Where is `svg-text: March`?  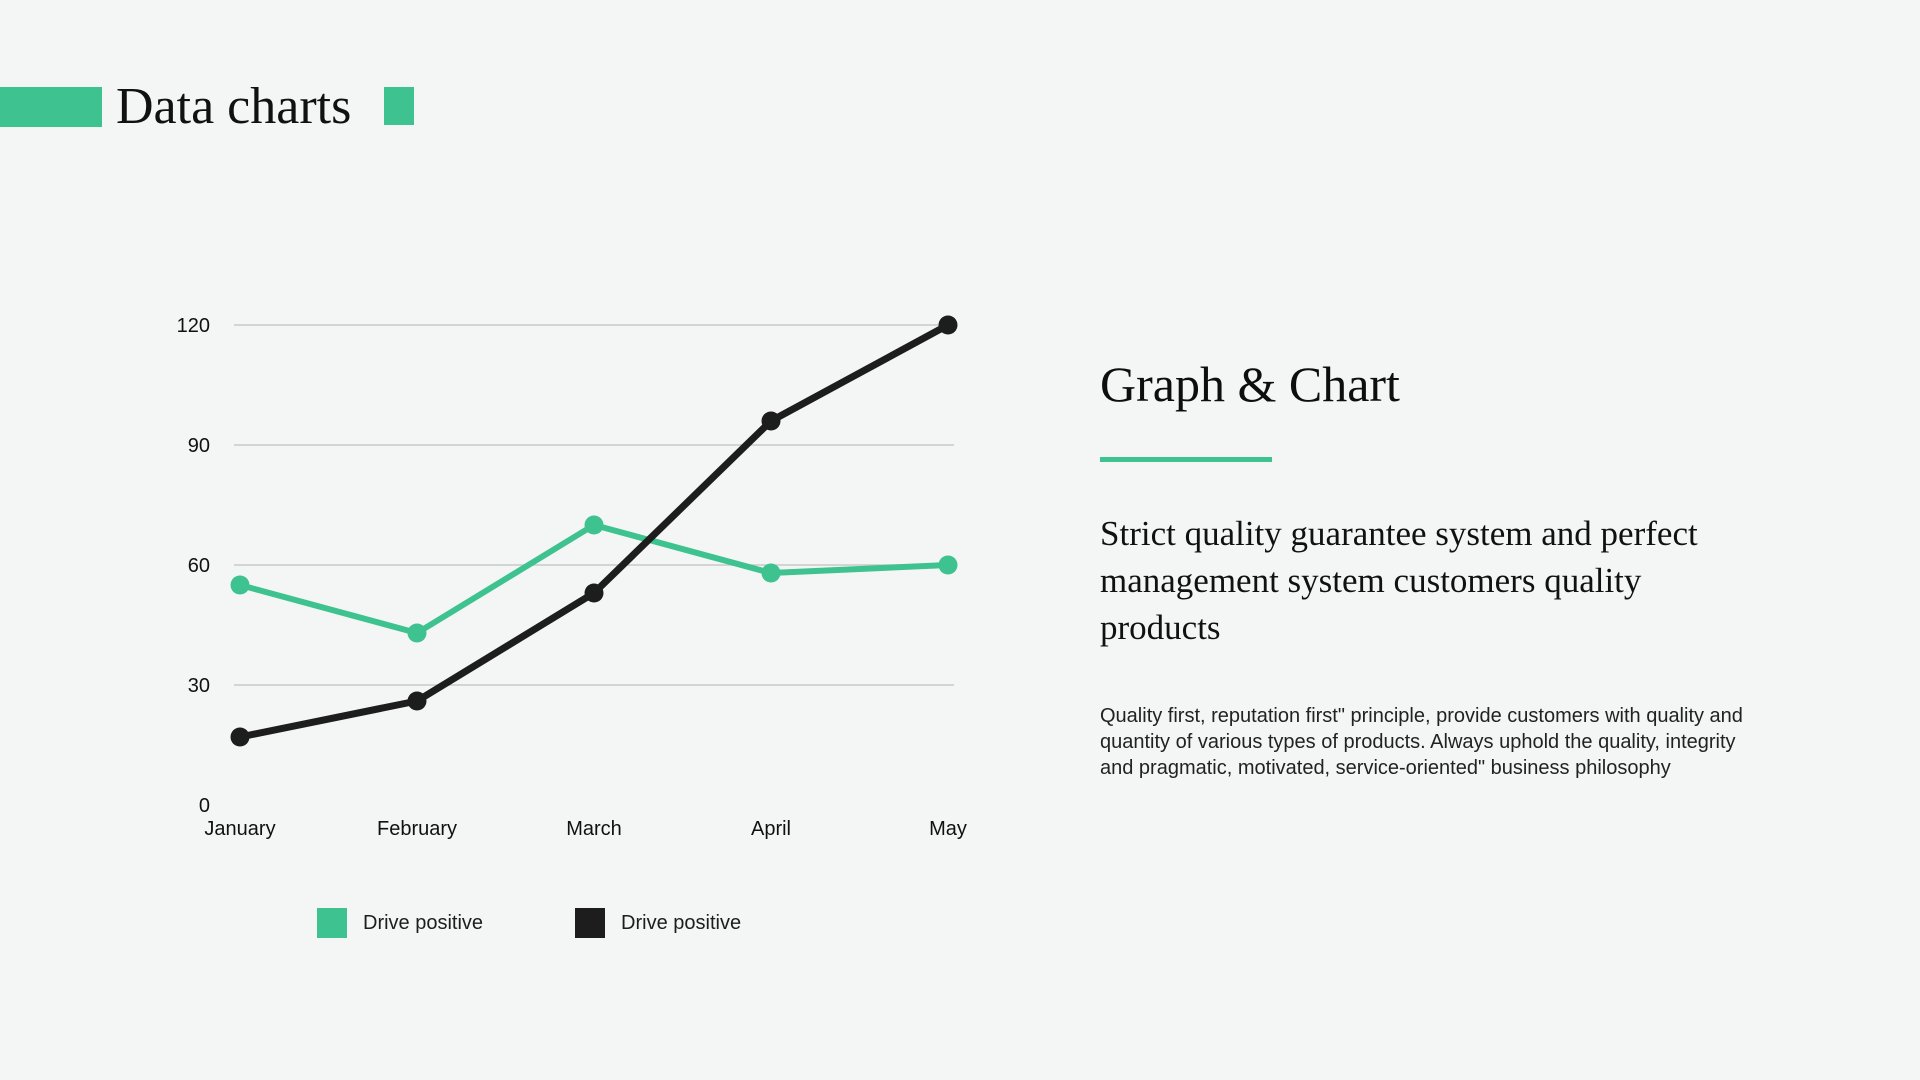
svg-text: March is located at coordinates (594, 829).